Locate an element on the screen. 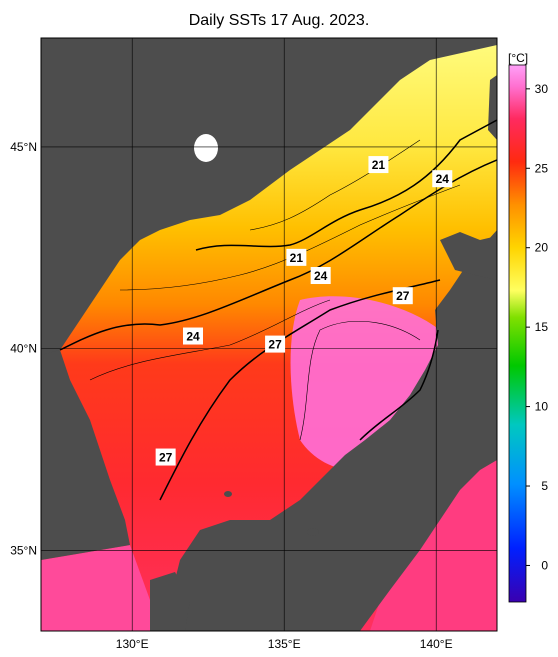  lat-tick-label: 40°N is located at coordinates (23, 349).